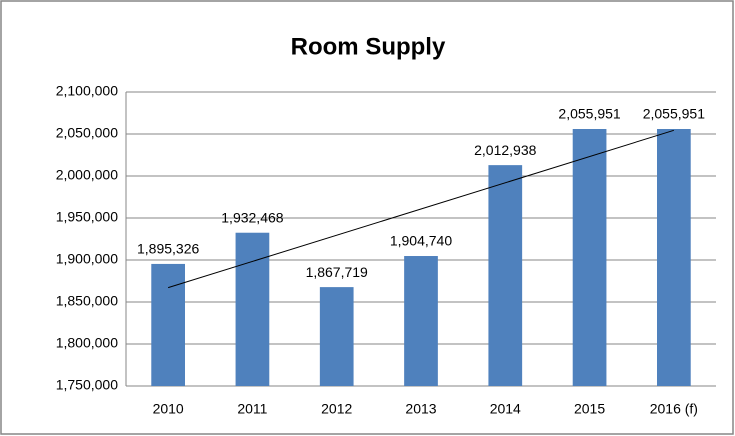 This screenshot has width=735, height=436. What do you see at coordinates (589, 409) in the screenshot?
I see `x-tick-label: 2015` at bounding box center [589, 409].